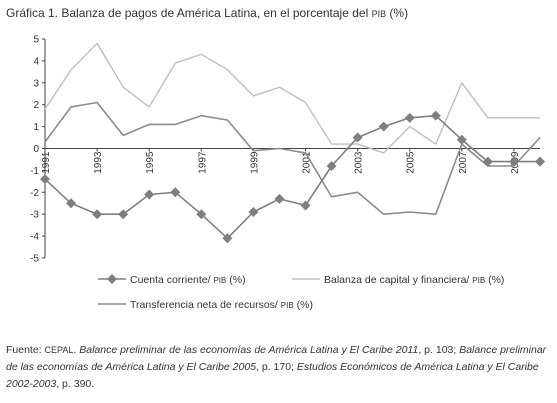 The image size is (557, 403). Describe the element at coordinates (414, 280) in the screenshot. I see `legend-label-balanza-capital: Balanza de capital y financiera/ PIB (%)` at that location.